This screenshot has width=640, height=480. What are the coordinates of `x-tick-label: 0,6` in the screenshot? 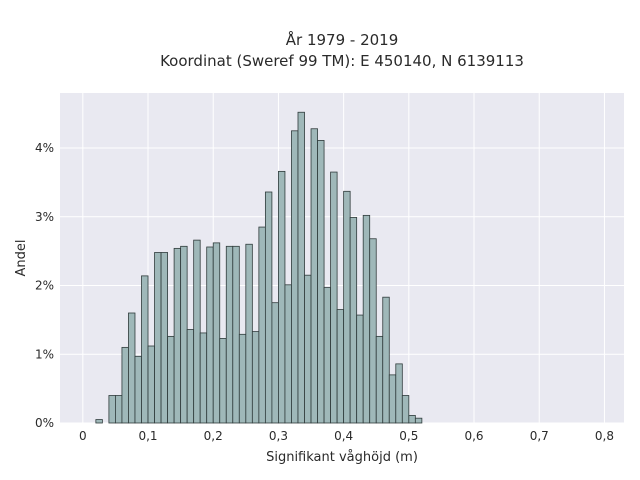 It's located at (473, 436).